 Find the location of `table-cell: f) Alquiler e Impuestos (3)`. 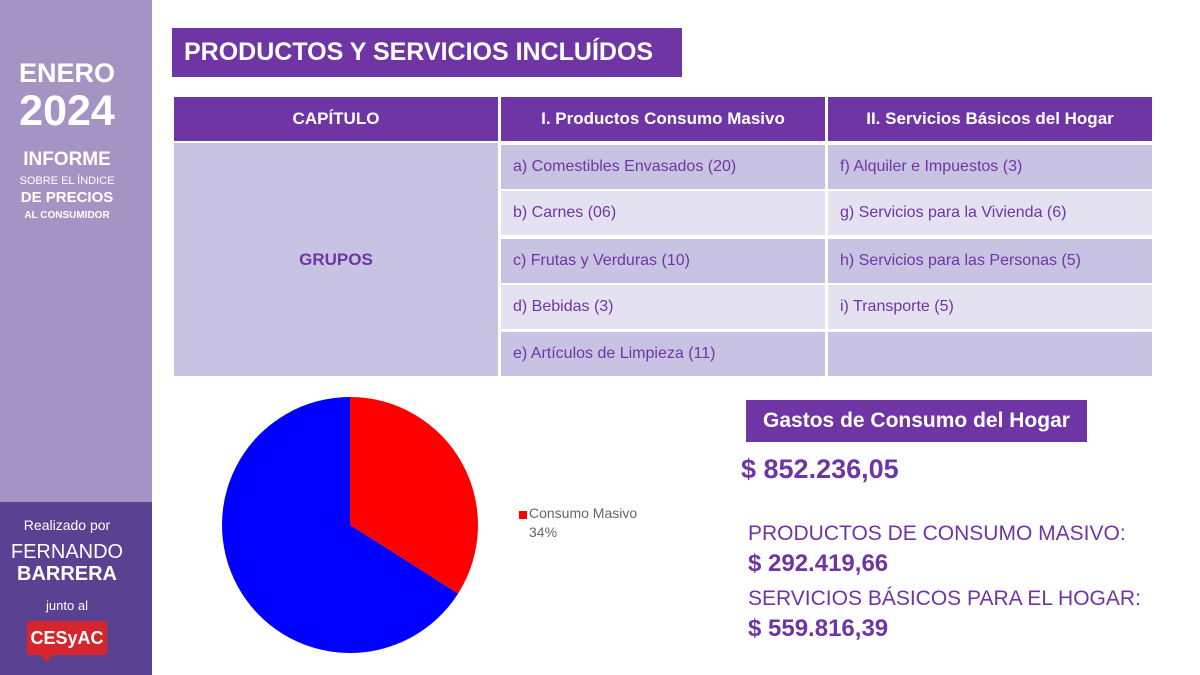

table-cell: f) Alquiler e Impuestos (3) is located at coordinates (990, 167).